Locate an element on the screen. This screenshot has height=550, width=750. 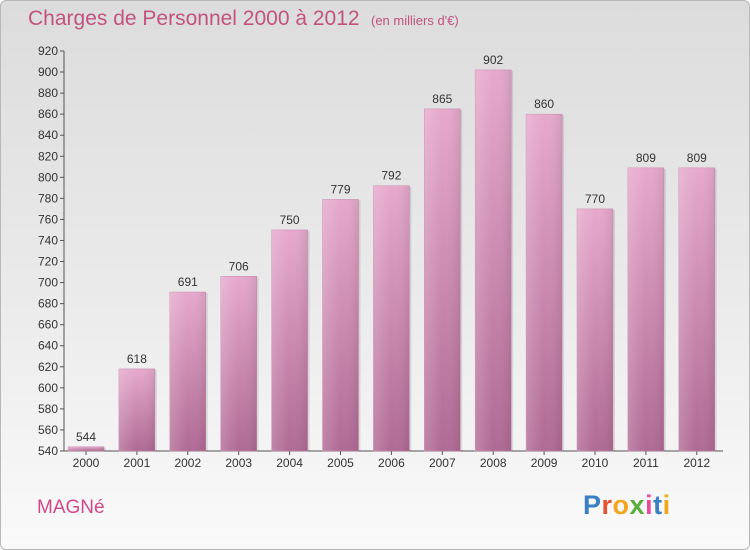
chart-title: Charges de Personnel 2000 à 2012 is located at coordinates (194, 18).